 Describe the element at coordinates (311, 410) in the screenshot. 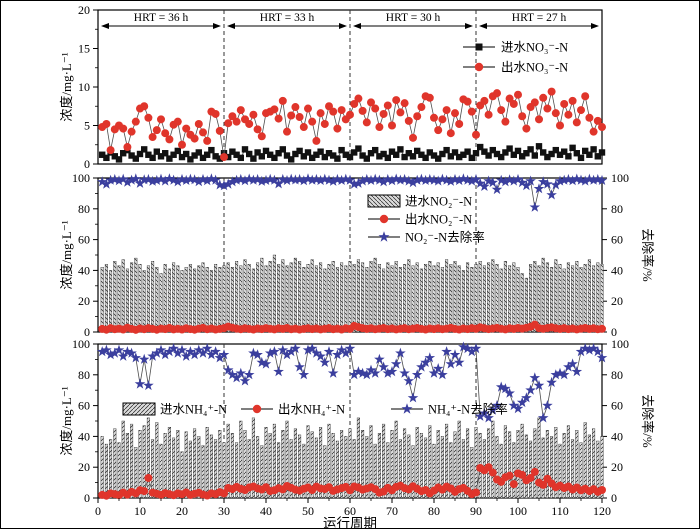

I see `legend-label: 出水NH₄⁺-N` at that location.